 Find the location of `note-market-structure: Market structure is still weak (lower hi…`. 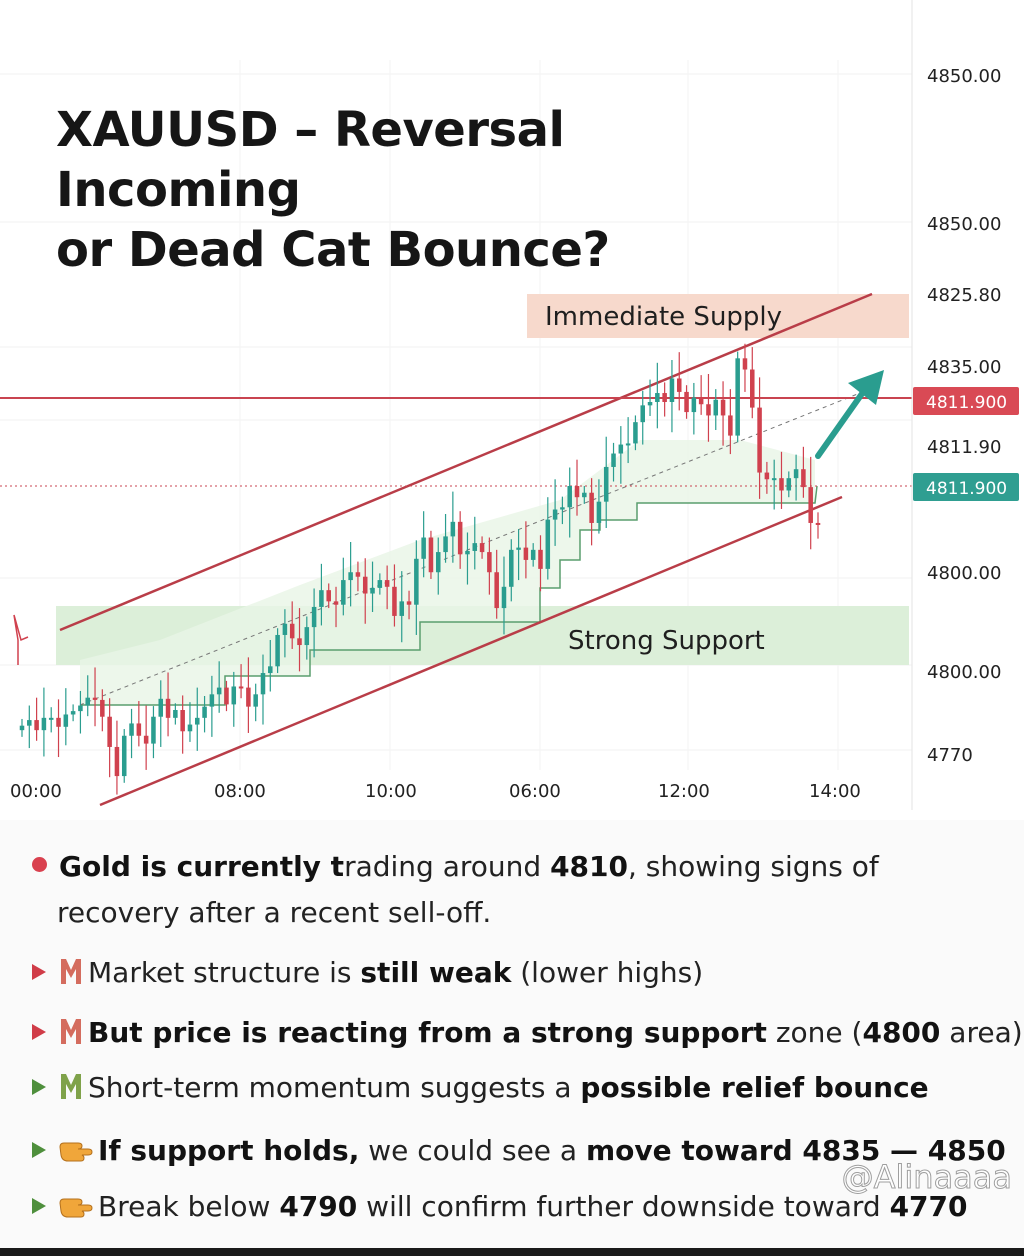

note-market-structure: Market structure is still weak (lower hi… is located at coordinates (512, 973).